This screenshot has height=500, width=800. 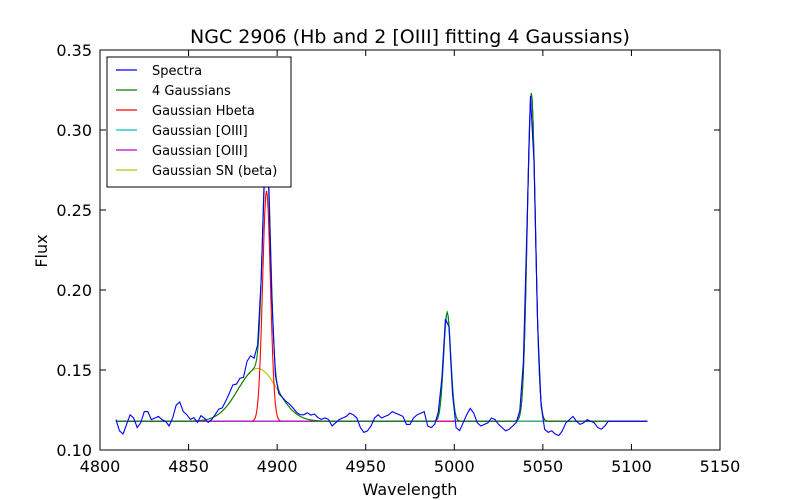 What do you see at coordinates (74, 370) in the screenshot?
I see `y-tick-label: 0.15` at bounding box center [74, 370].